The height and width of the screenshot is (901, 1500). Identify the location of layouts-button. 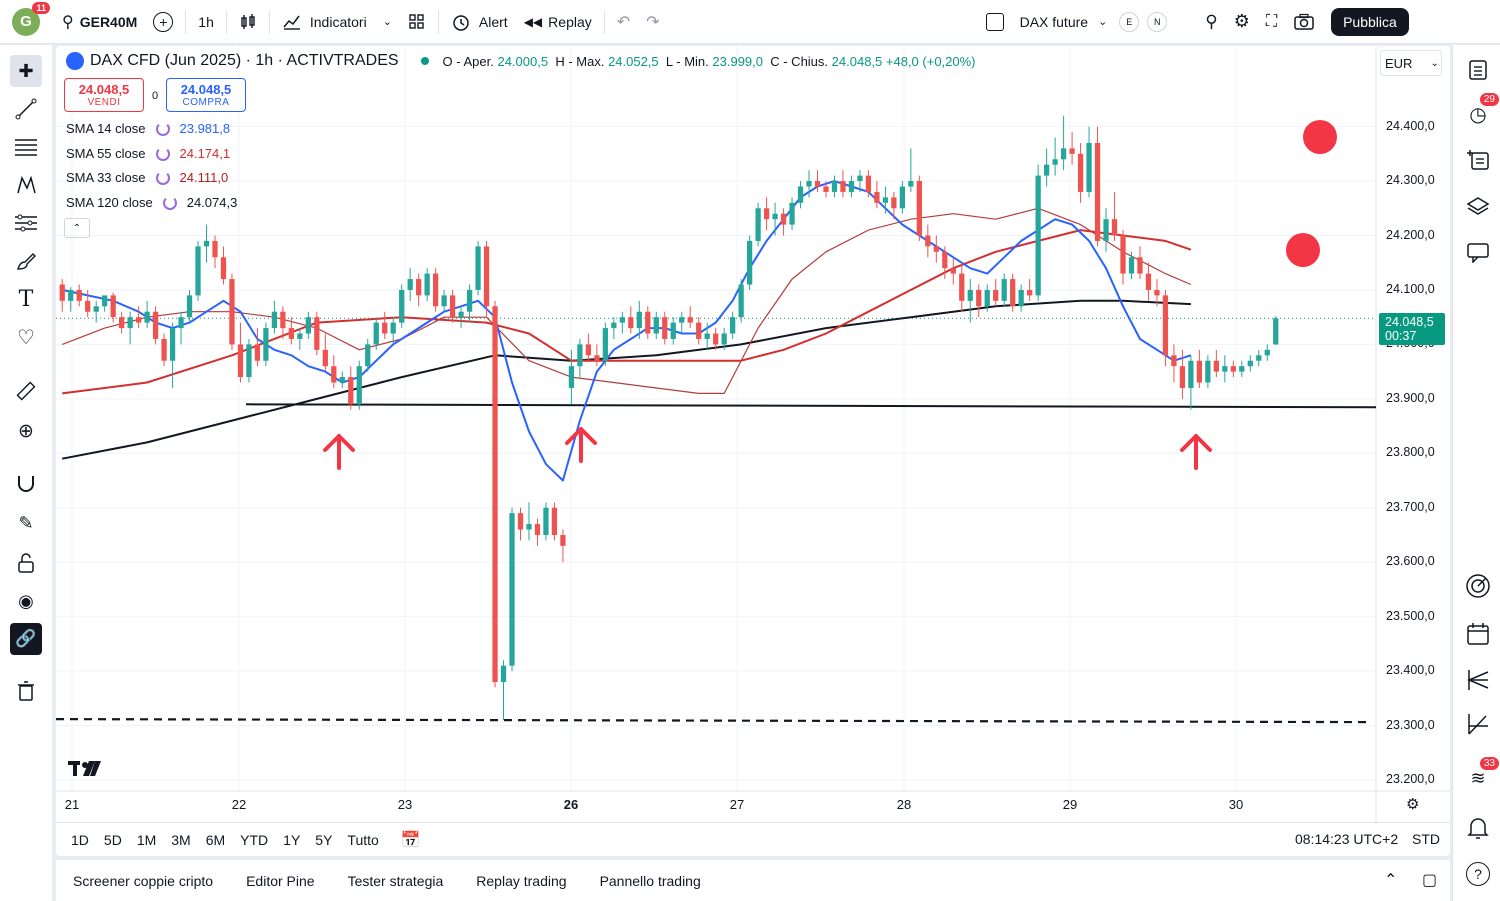
(417, 22).